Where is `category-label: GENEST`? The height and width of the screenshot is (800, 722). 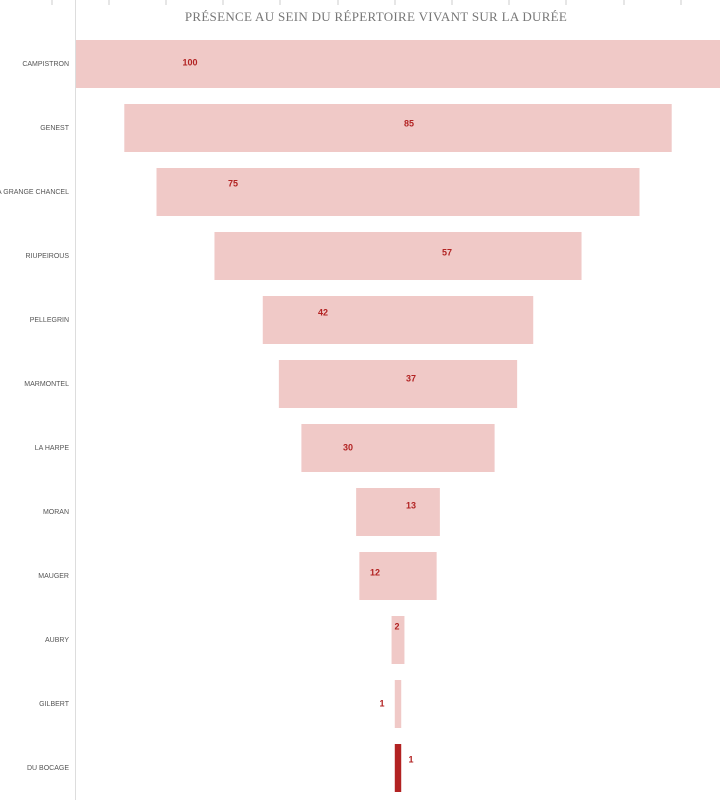 category-label: GENEST is located at coordinates (55, 128).